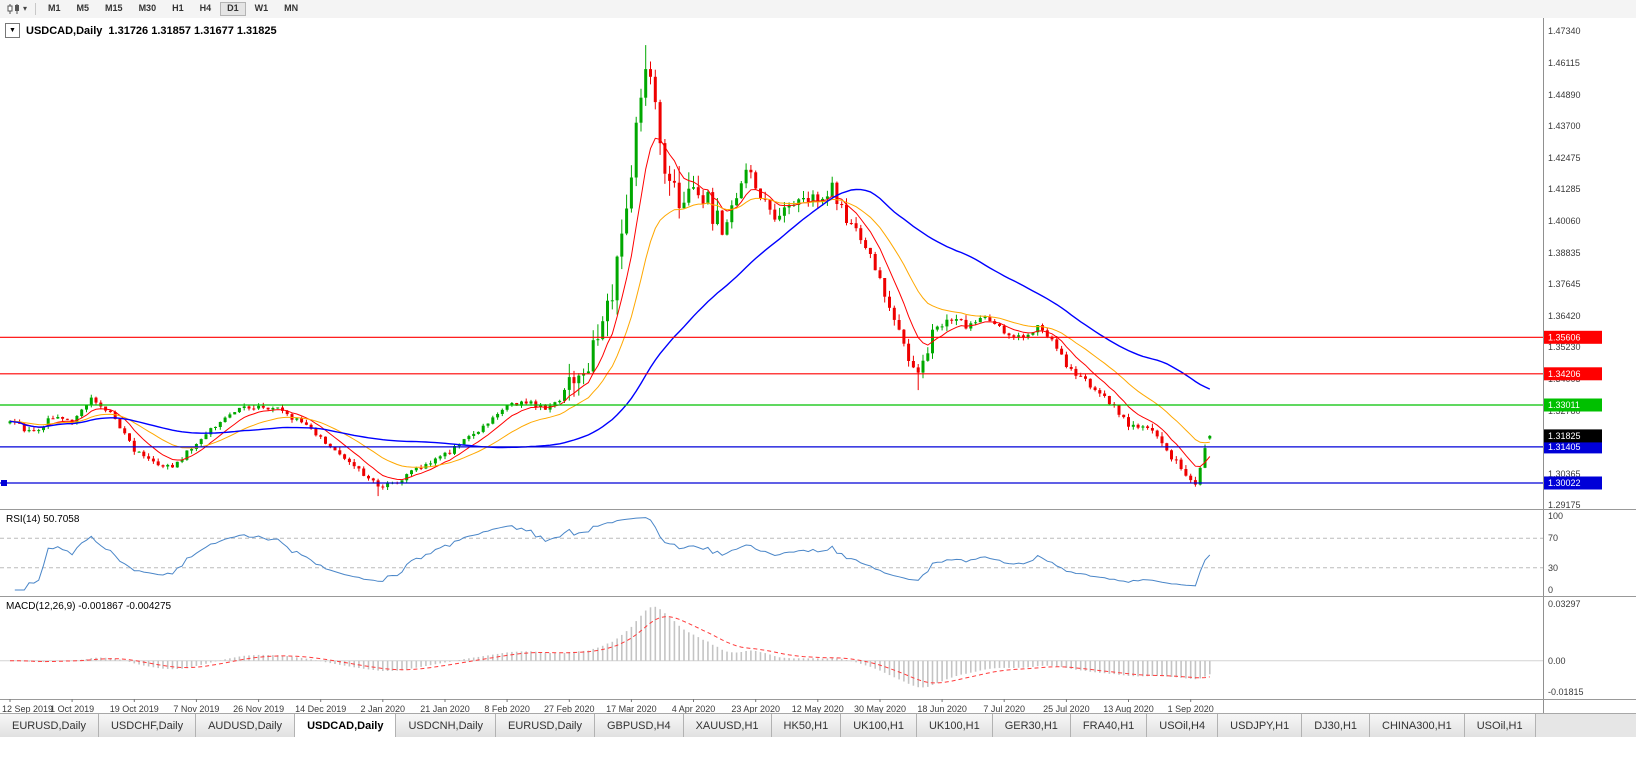  What do you see at coordinates (818, 646) in the screenshot?
I see `macd-panel: 0.03297 0.00 -0.01815` at bounding box center [818, 646].